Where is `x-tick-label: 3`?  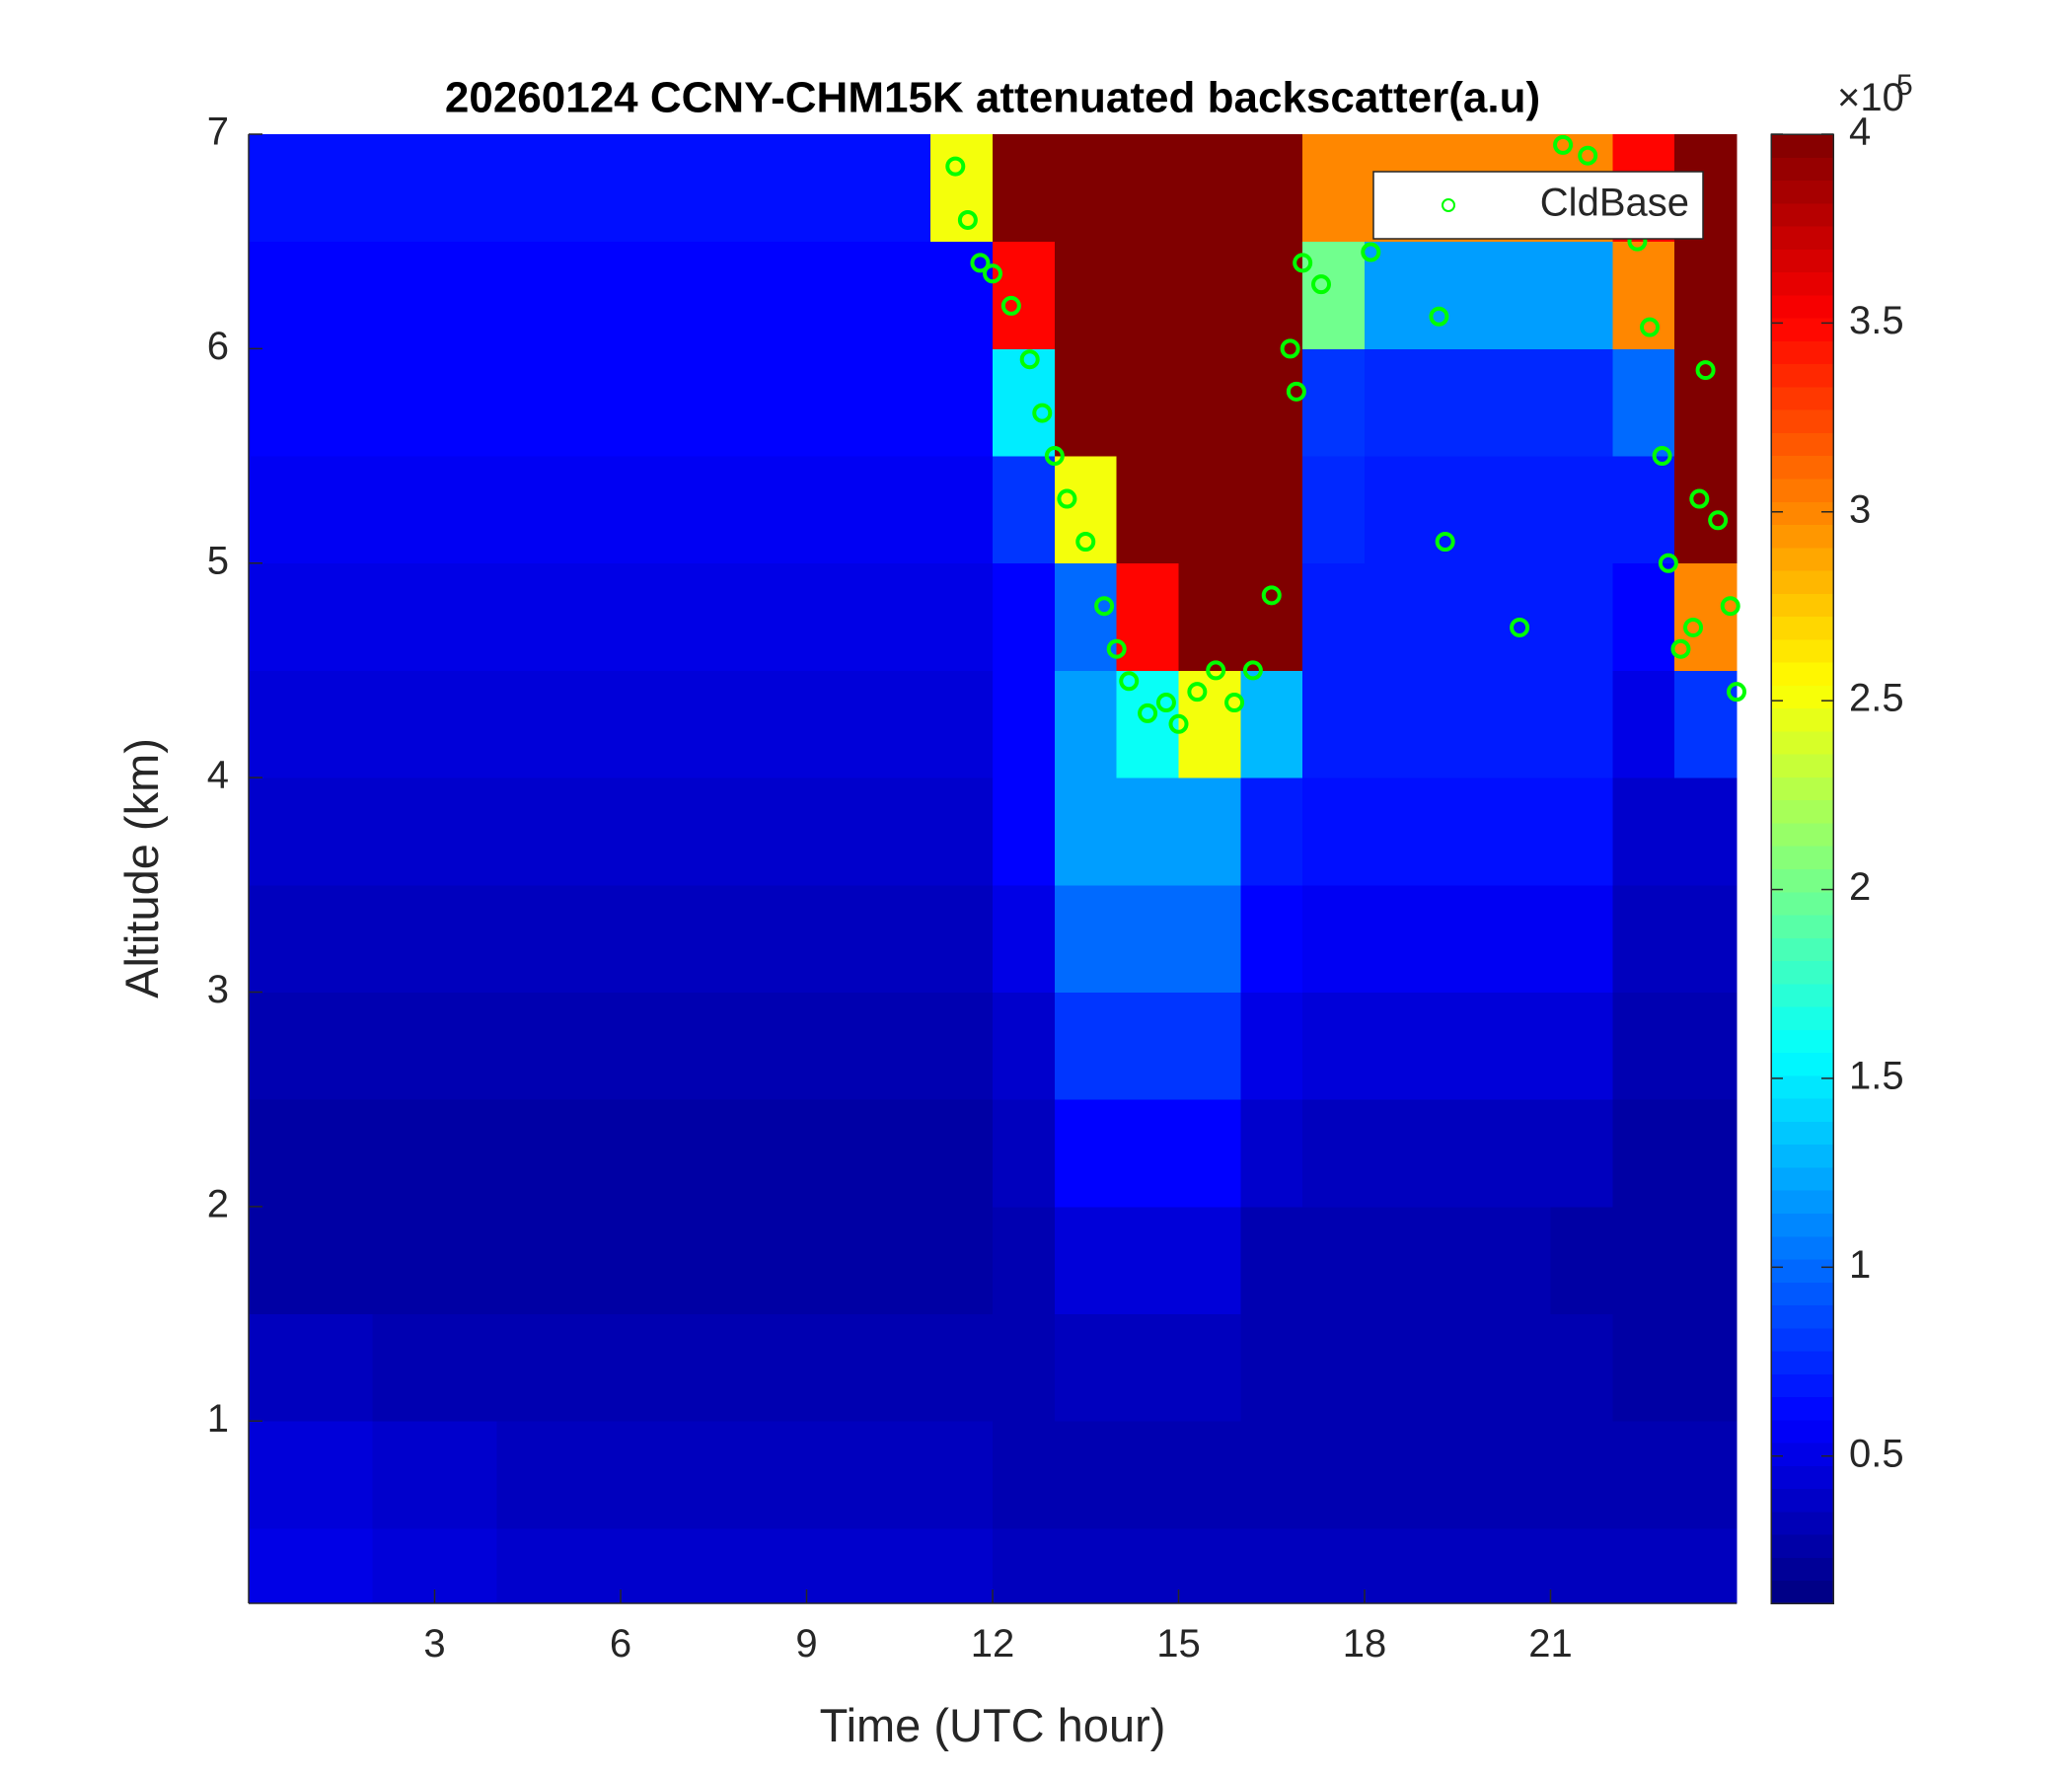
x-tick-label: 3 is located at coordinates (434, 1644).